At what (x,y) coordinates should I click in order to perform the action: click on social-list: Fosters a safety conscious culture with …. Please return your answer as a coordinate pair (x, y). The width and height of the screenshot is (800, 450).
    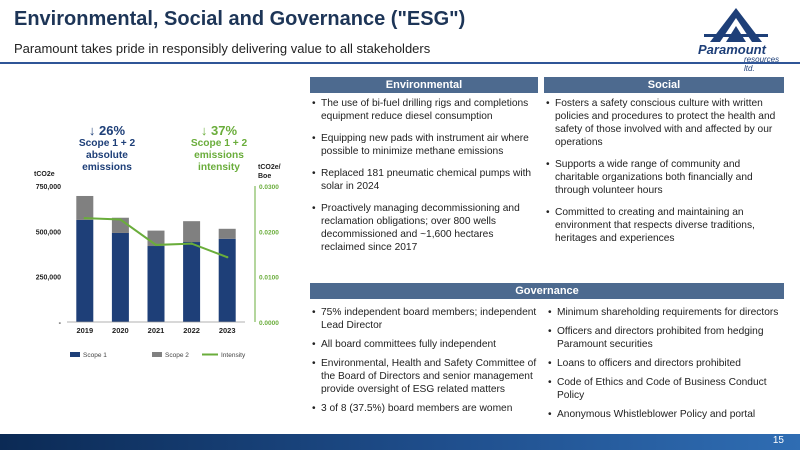
    Looking at the image, I should click on (664, 175).